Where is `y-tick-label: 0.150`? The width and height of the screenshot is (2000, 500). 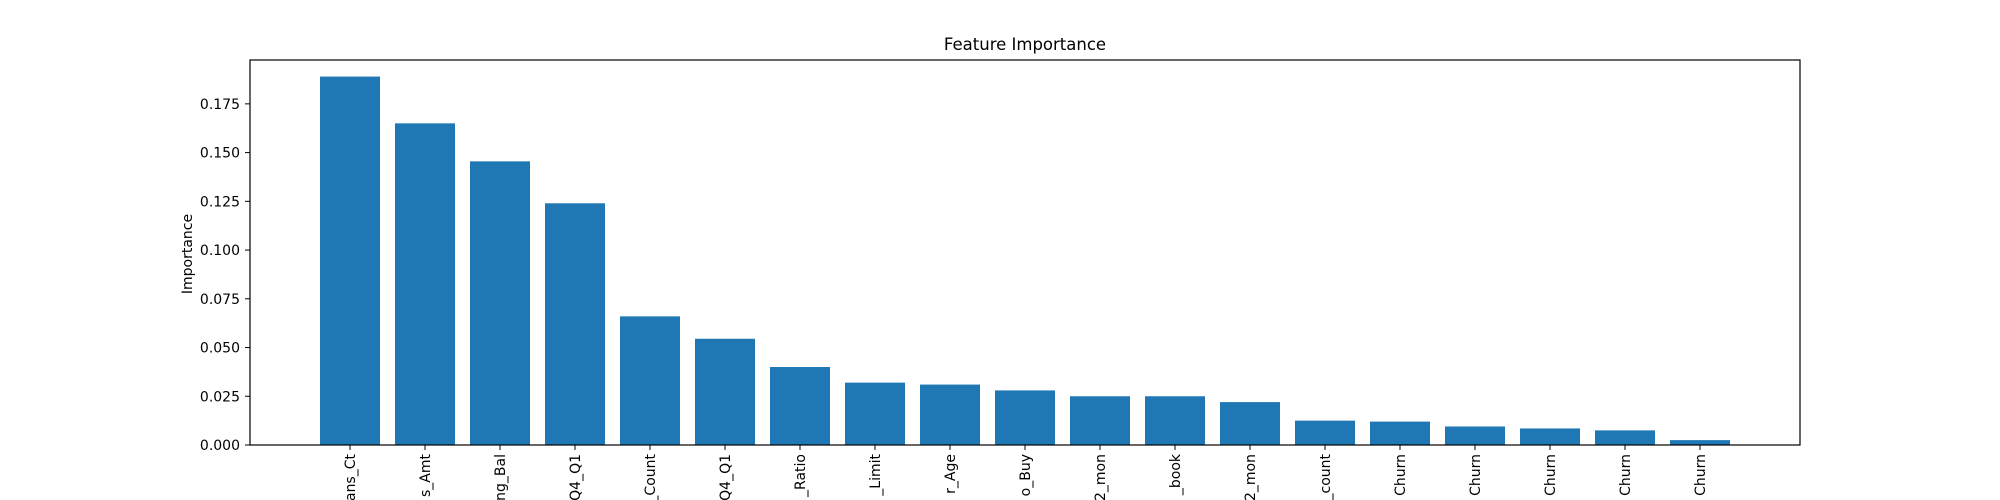 y-tick-label: 0.150 is located at coordinates (220, 154).